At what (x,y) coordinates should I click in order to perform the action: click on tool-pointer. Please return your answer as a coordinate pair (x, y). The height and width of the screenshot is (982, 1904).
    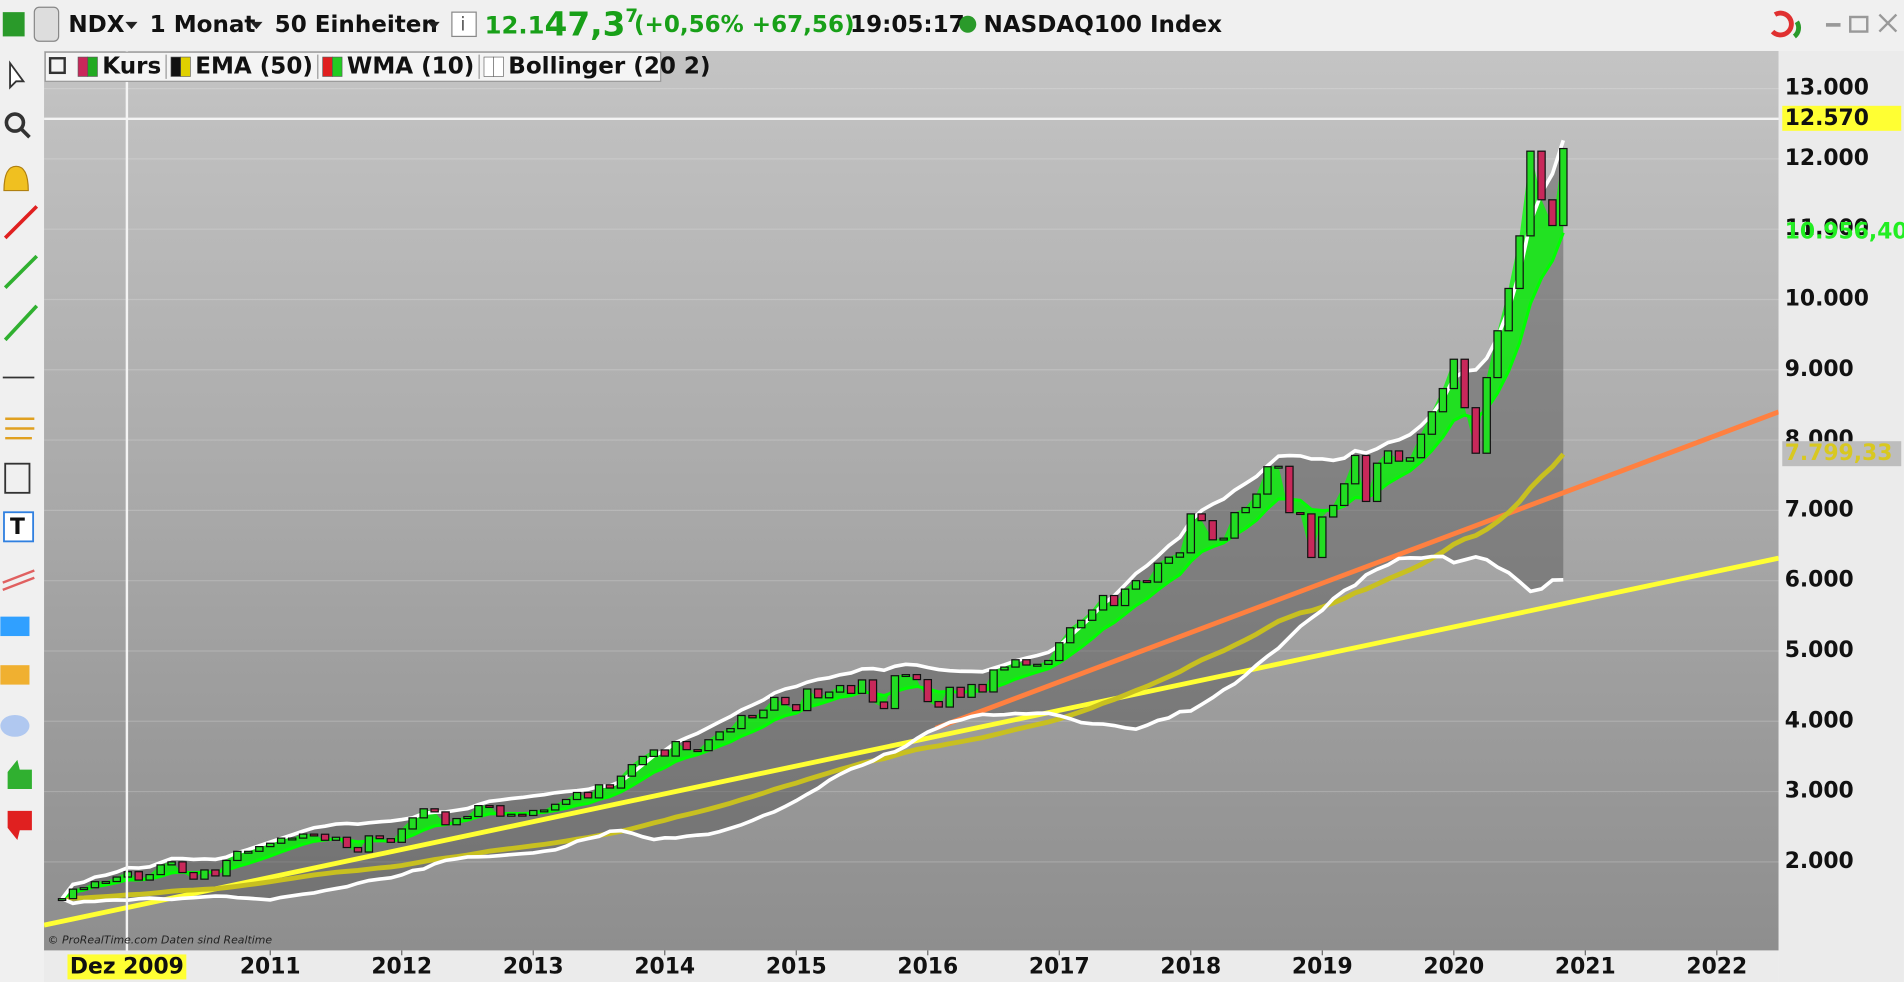
    Looking at the image, I should click on (17, 75).